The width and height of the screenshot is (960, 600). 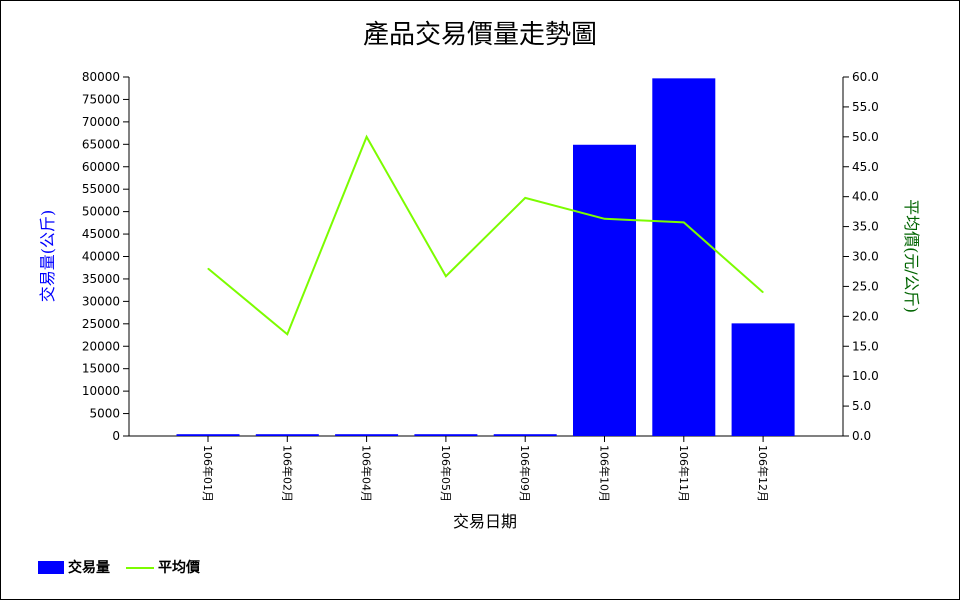 What do you see at coordinates (101, 234) in the screenshot?
I see `left-tick-label: 45000` at bounding box center [101, 234].